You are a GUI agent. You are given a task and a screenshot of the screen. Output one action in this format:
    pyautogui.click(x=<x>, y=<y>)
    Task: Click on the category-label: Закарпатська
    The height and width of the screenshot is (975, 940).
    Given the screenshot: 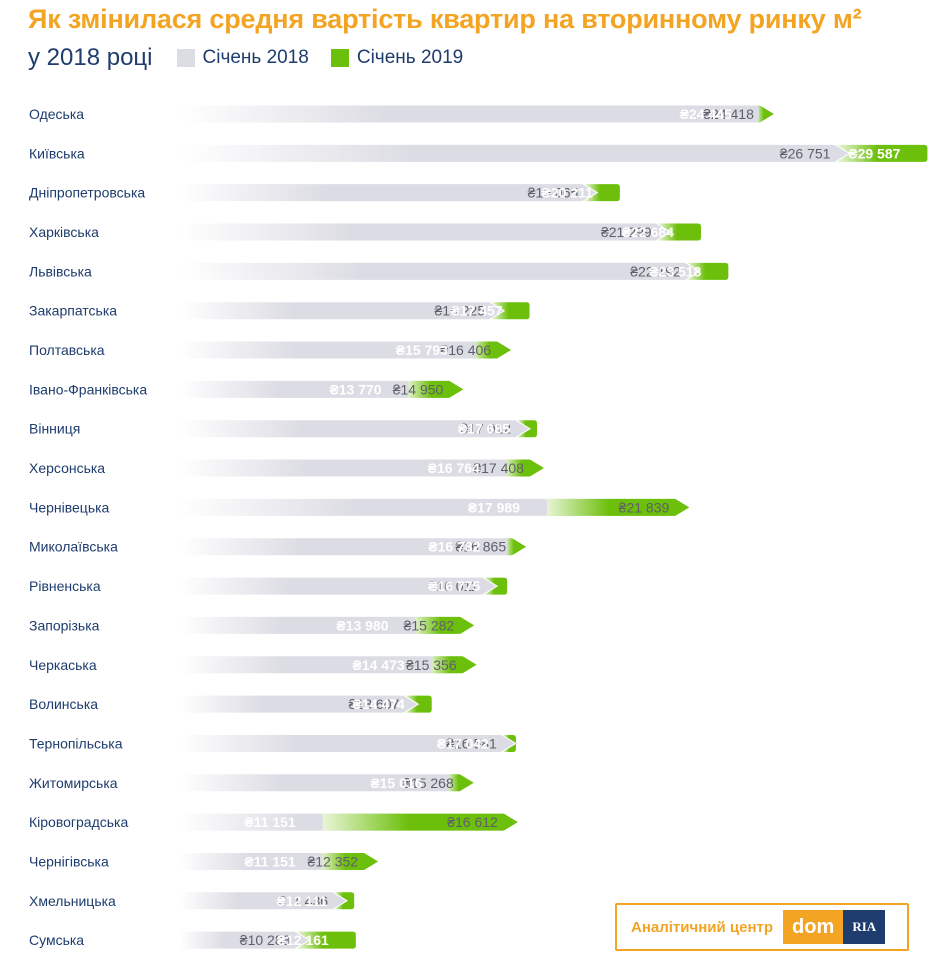 What is the action you would take?
    pyautogui.click(x=73, y=311)
    